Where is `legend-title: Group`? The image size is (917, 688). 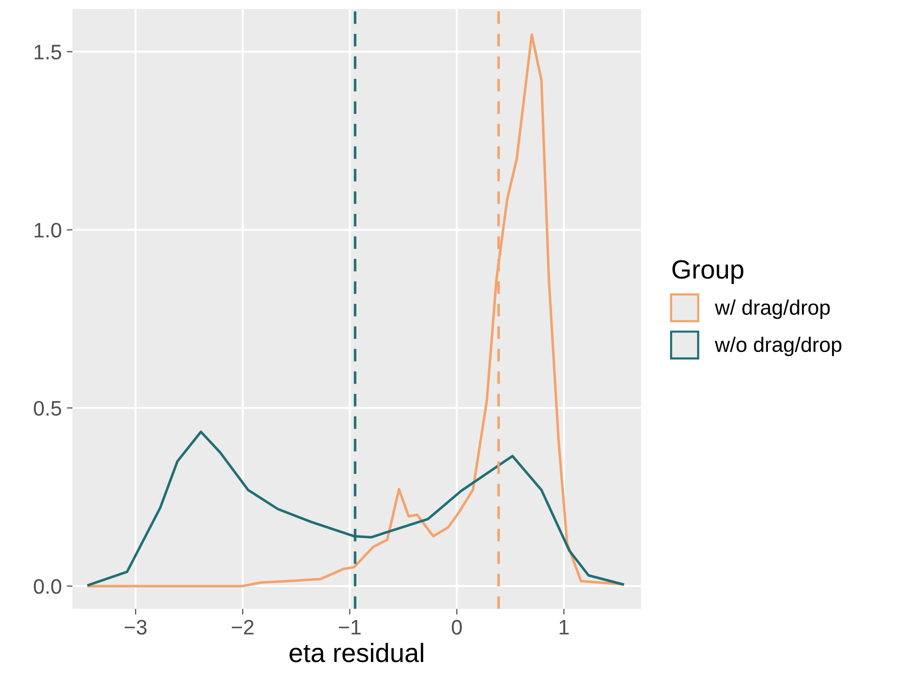 legend-title: Group is located at coordinates (708, 272).